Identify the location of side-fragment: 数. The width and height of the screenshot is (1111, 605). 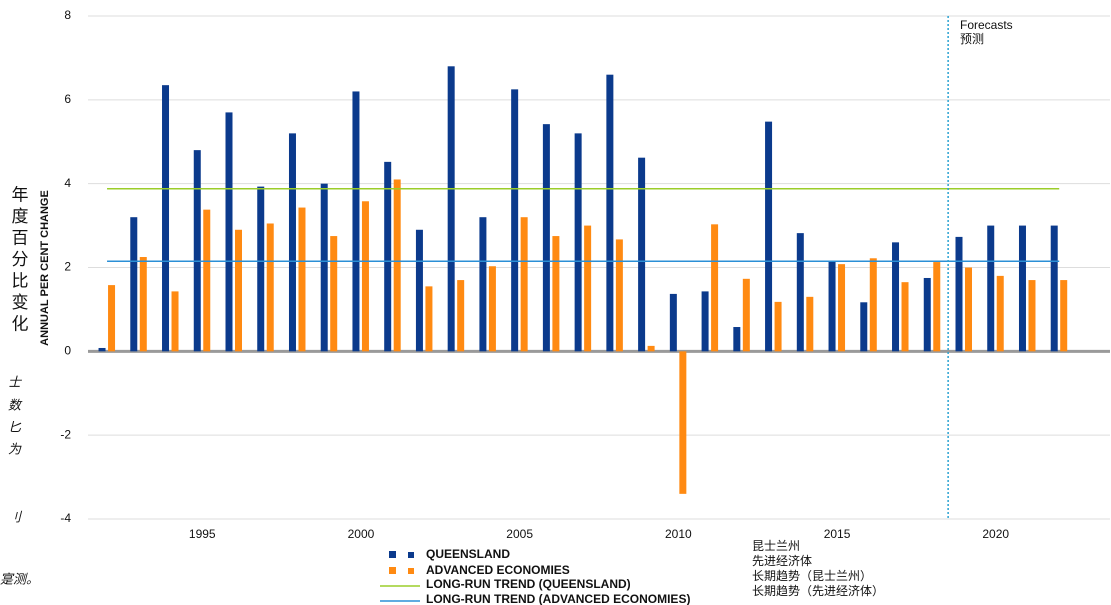
(15, 404).